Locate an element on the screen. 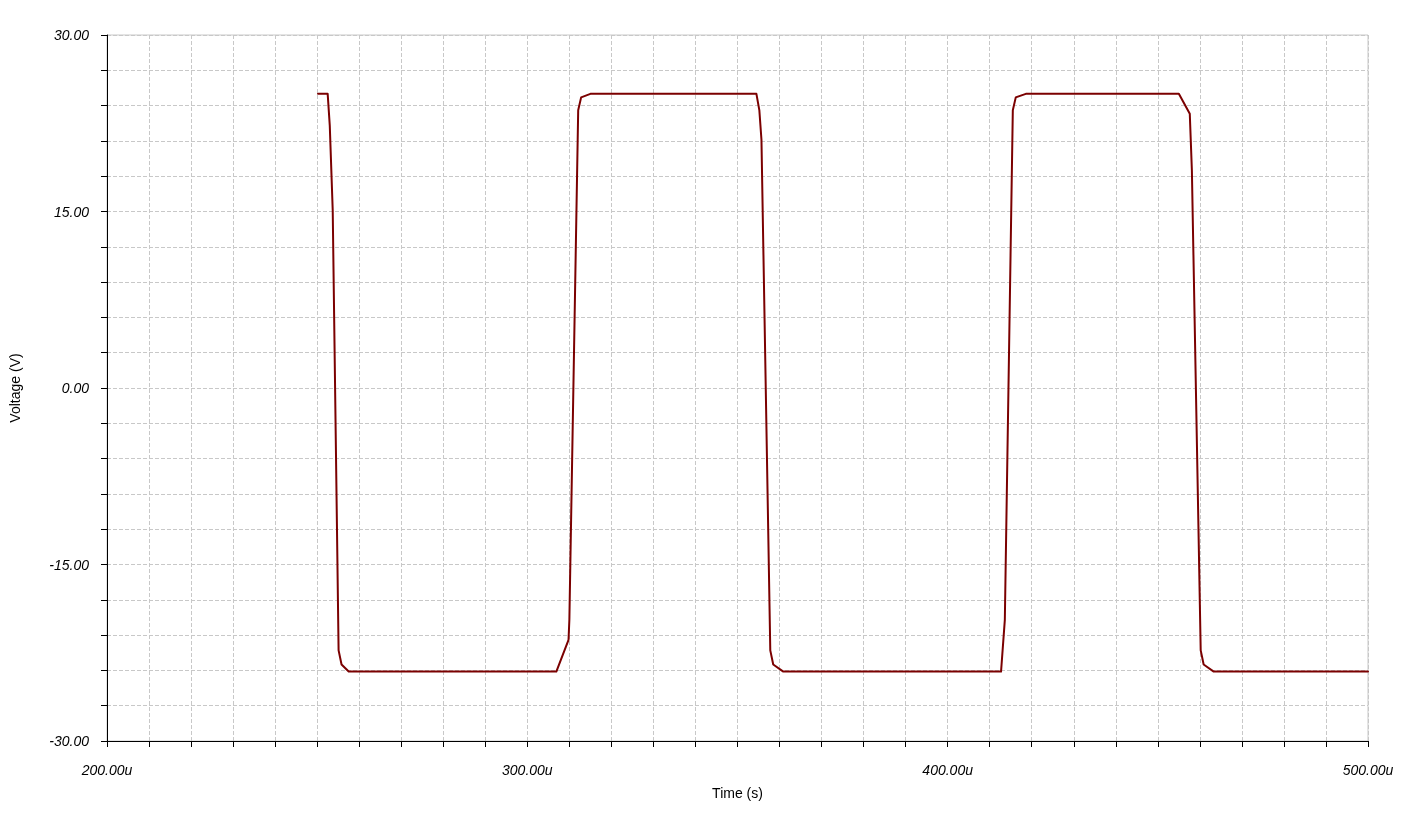 Image resolution: width=1419 pixels, height=823 pixels. x-axis-title: Time (s) is located at coordinates (737, 793).